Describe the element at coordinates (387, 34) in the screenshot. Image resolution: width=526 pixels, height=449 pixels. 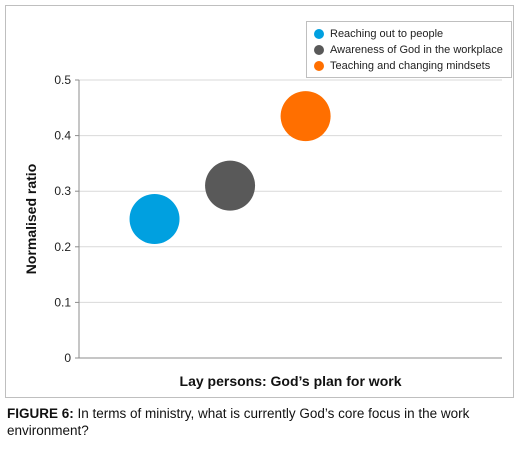
I see `legend-label: Reaching out to people` at that location.